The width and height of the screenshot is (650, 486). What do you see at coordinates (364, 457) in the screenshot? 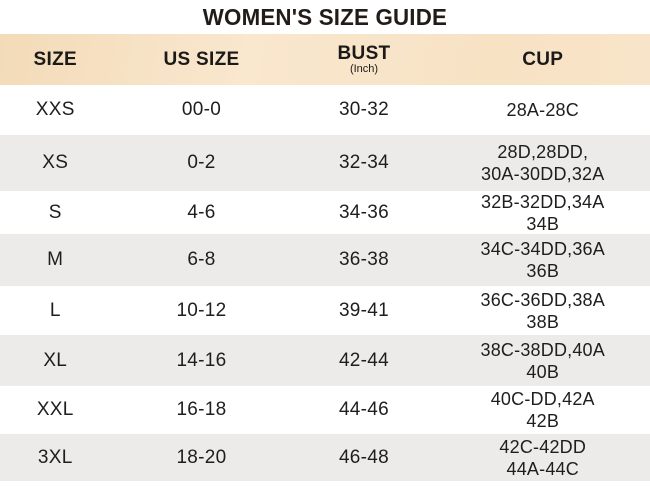
I see `bust-value: 46-48` at bounding box center [364, 457].